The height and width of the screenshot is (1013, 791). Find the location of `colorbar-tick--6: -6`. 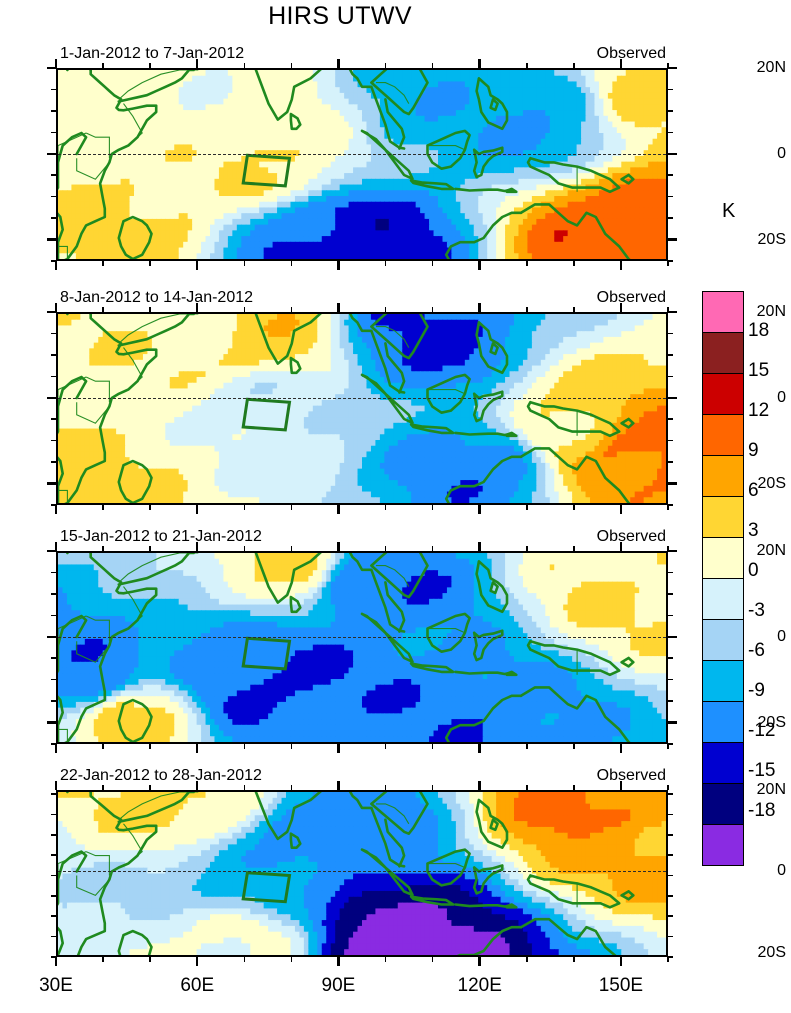

colorbar-tick--6: -6 is located at coordinates (756, 650).